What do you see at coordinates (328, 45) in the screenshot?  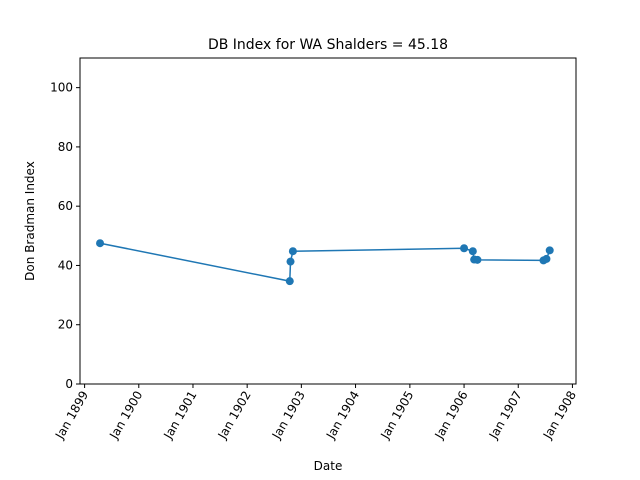 I see `chart-title: DB Index for WA Shalders = 45.18` at bounding box center [328, 45].